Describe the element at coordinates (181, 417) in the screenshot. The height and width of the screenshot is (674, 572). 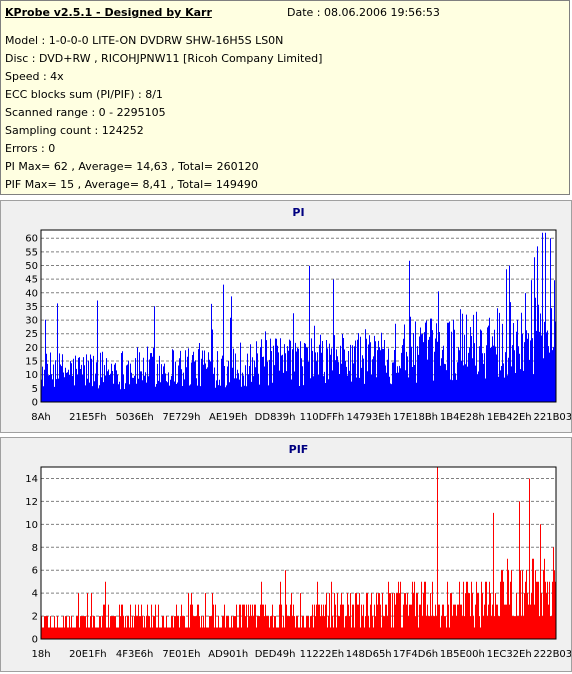
I see `x-tick-label: 7E729h` at that location.